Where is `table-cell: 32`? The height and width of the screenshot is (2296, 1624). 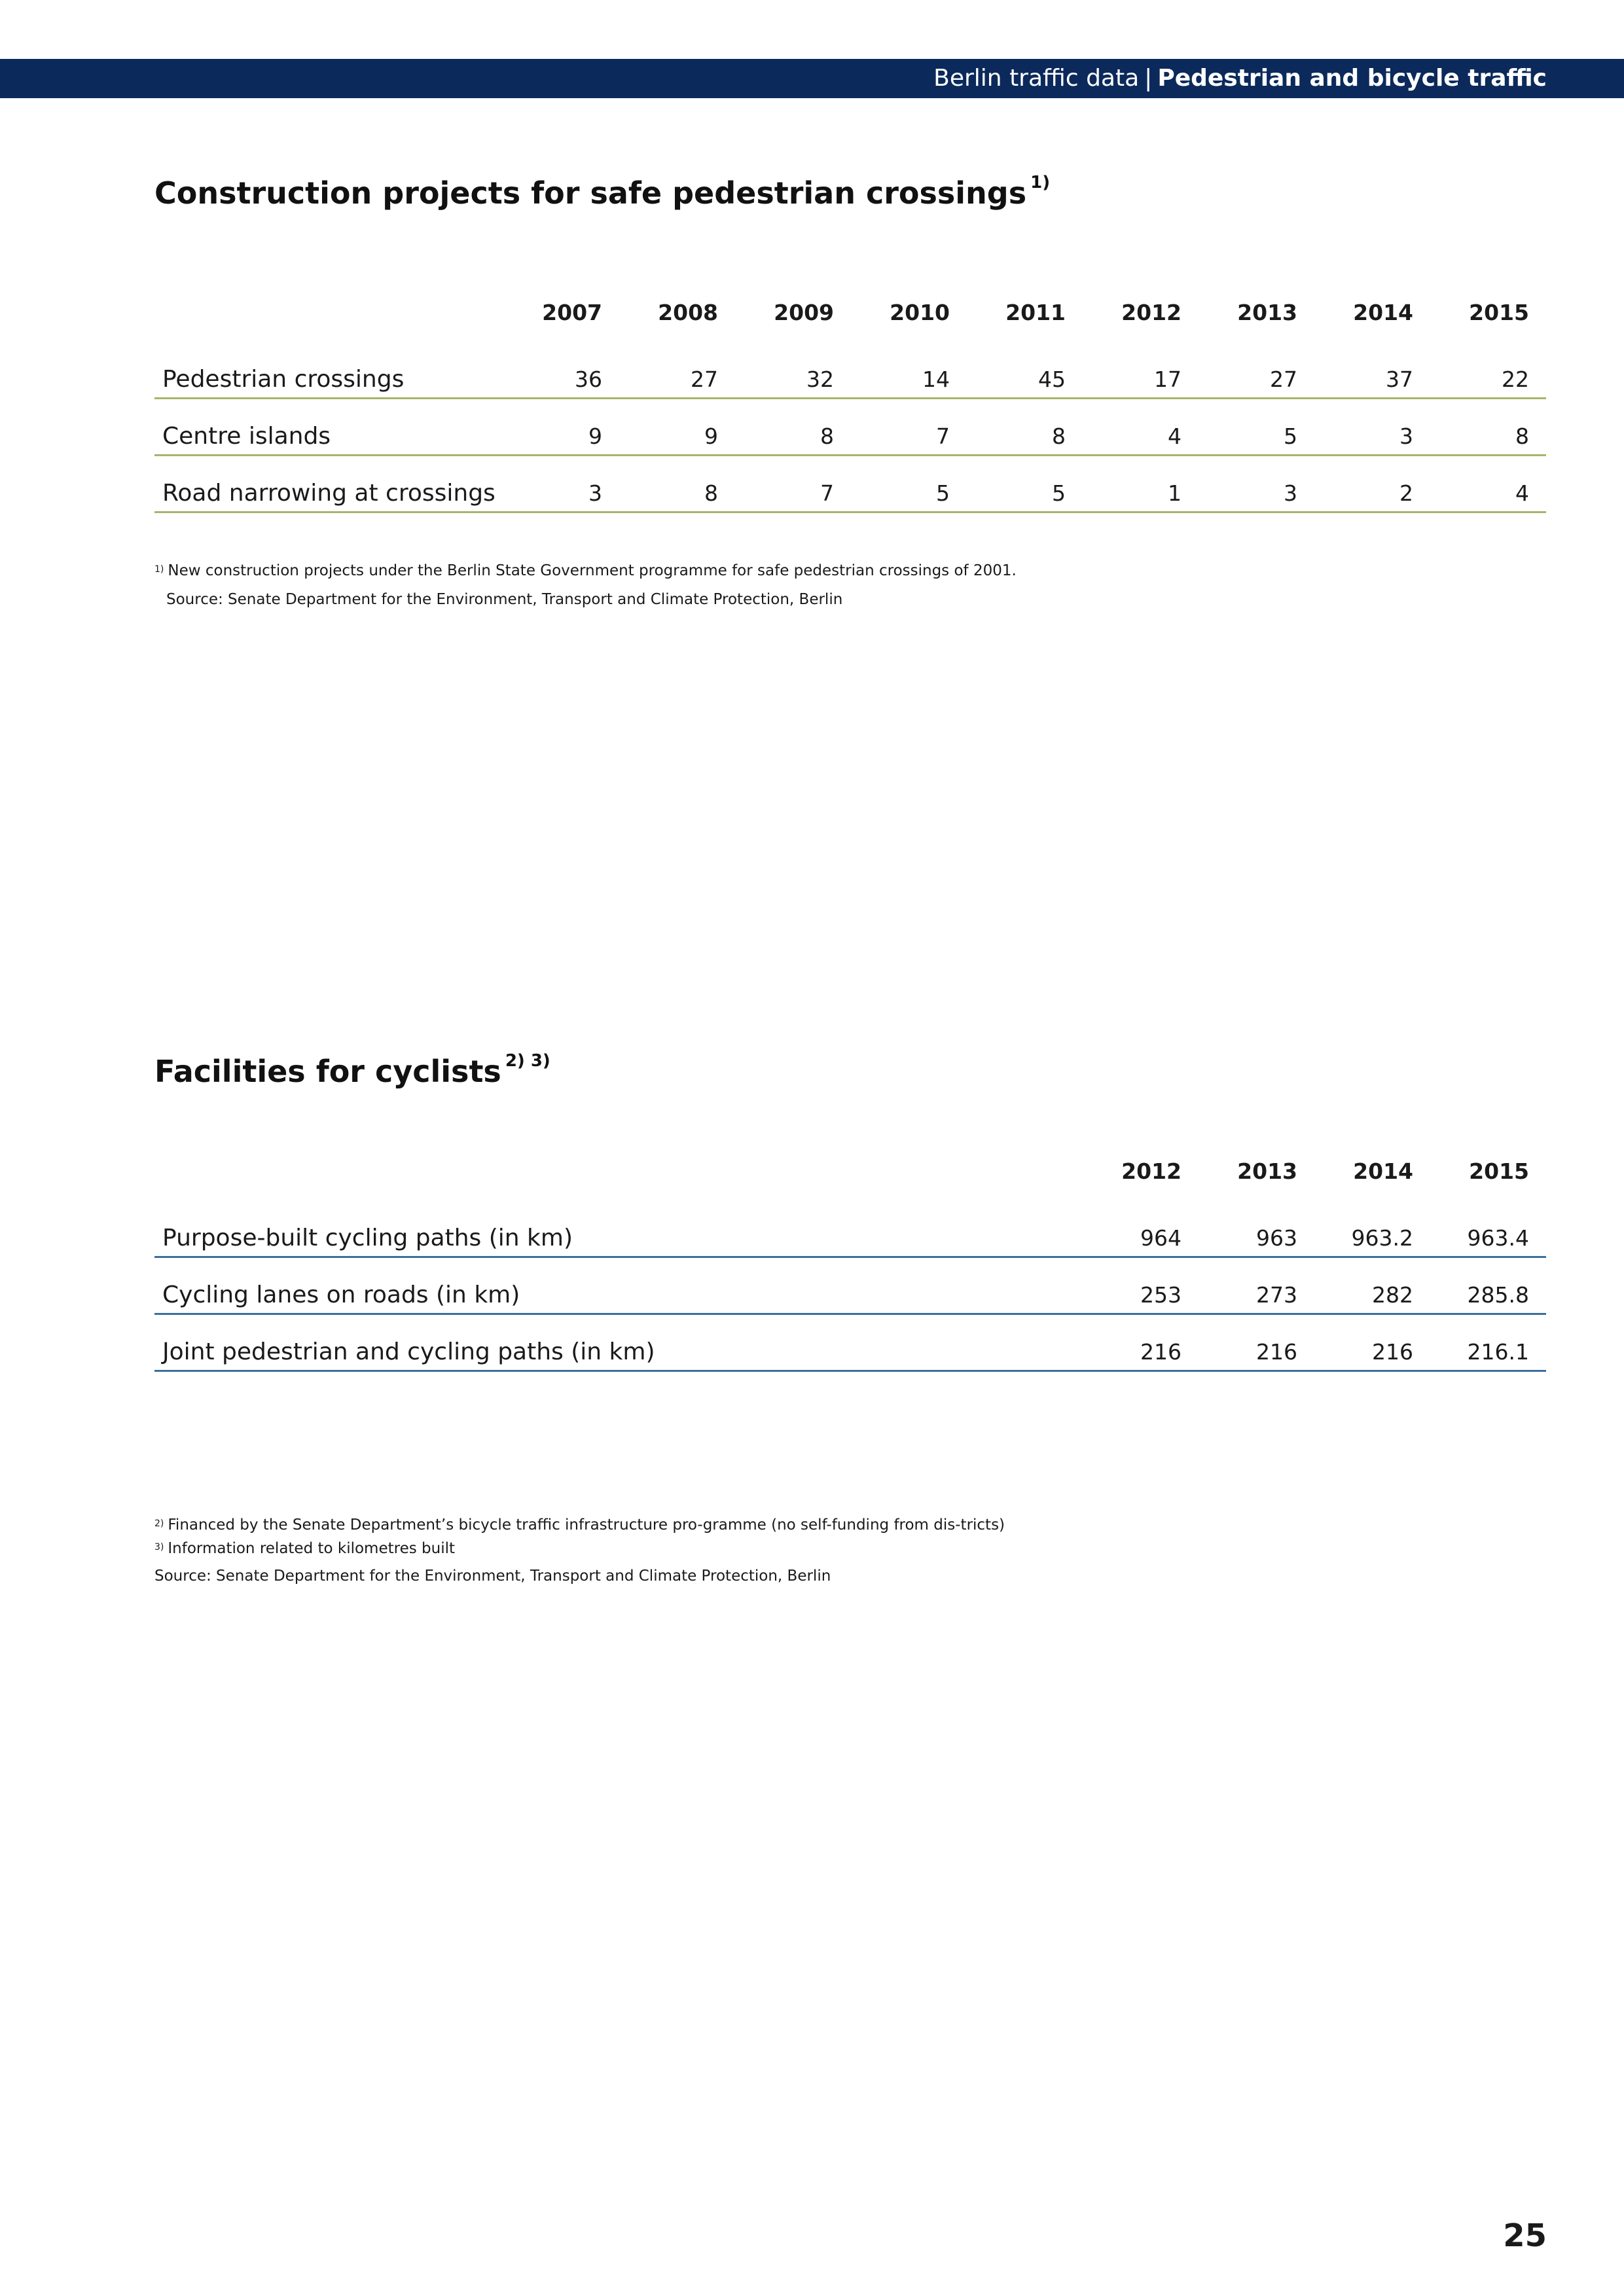 table-cell: 32 is located at coordinates (820, 379).